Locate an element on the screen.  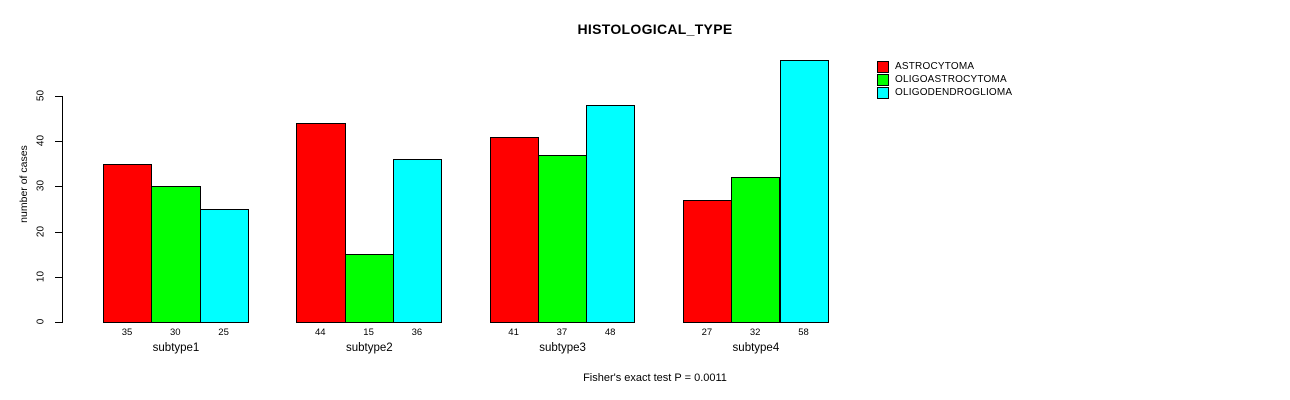
bar-value-label: 15 is located at coordinates (368, 332).